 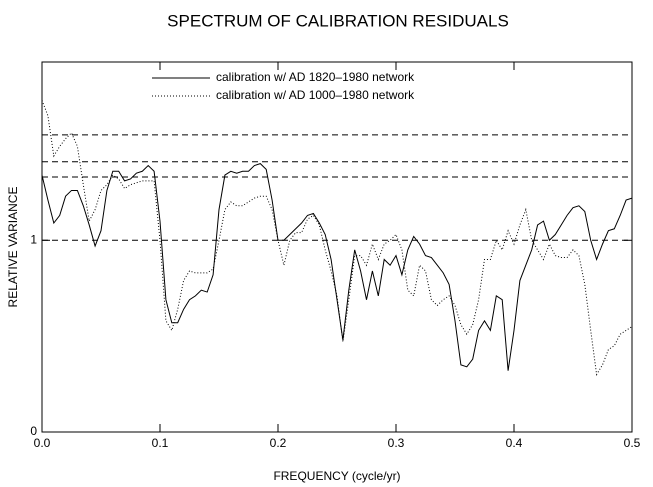 What do you see at coordinates (338, 20) in the screenshot?
I see `chart-title: SPECTRUM OF CALIBRATION RESIDUALS` at bounding box center [338, 20].